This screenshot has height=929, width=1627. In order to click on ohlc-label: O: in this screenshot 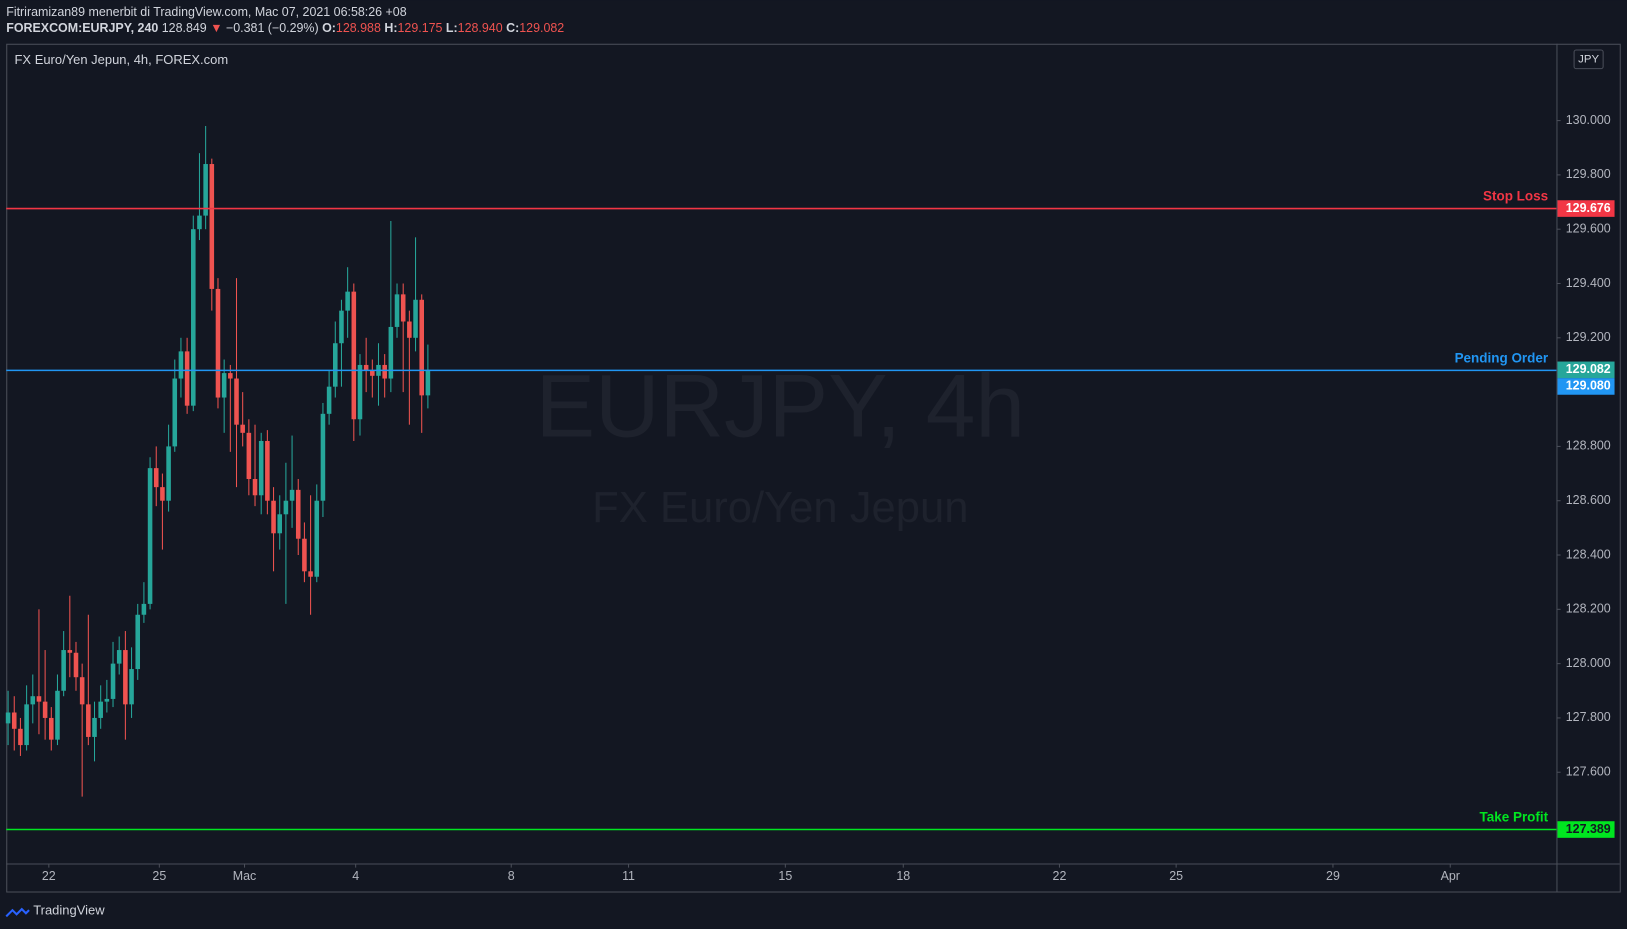, I will do `click(329, 28)`.